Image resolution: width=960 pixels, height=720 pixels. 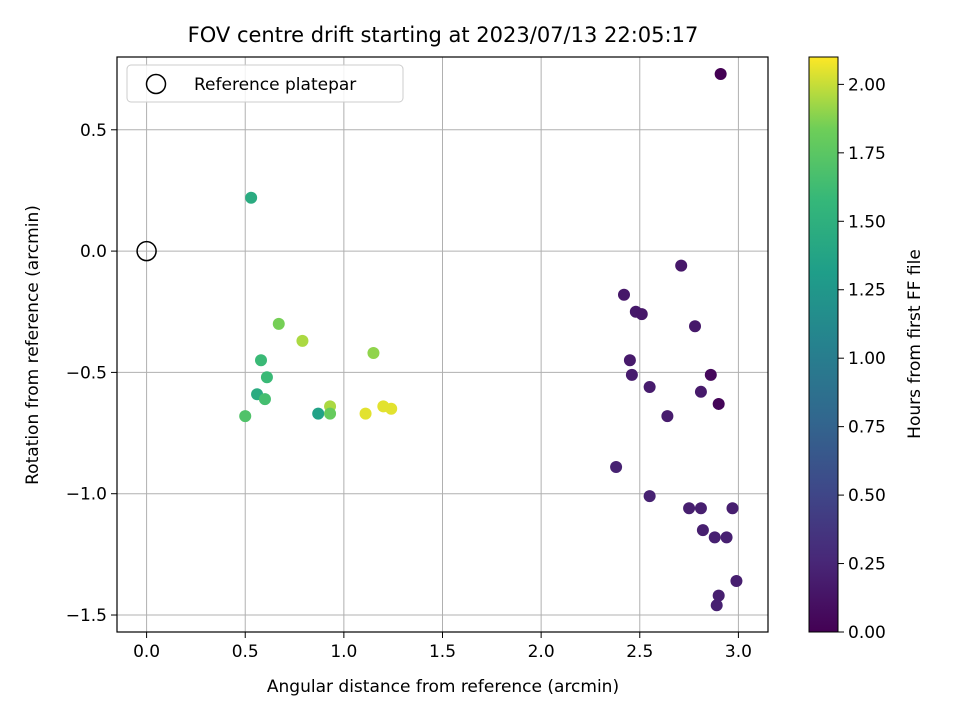 What do you see at coordinates (867, 154) in the screenshot?
I see `colorbar-tick-label: 1.75` at bounding box center [867, 154].